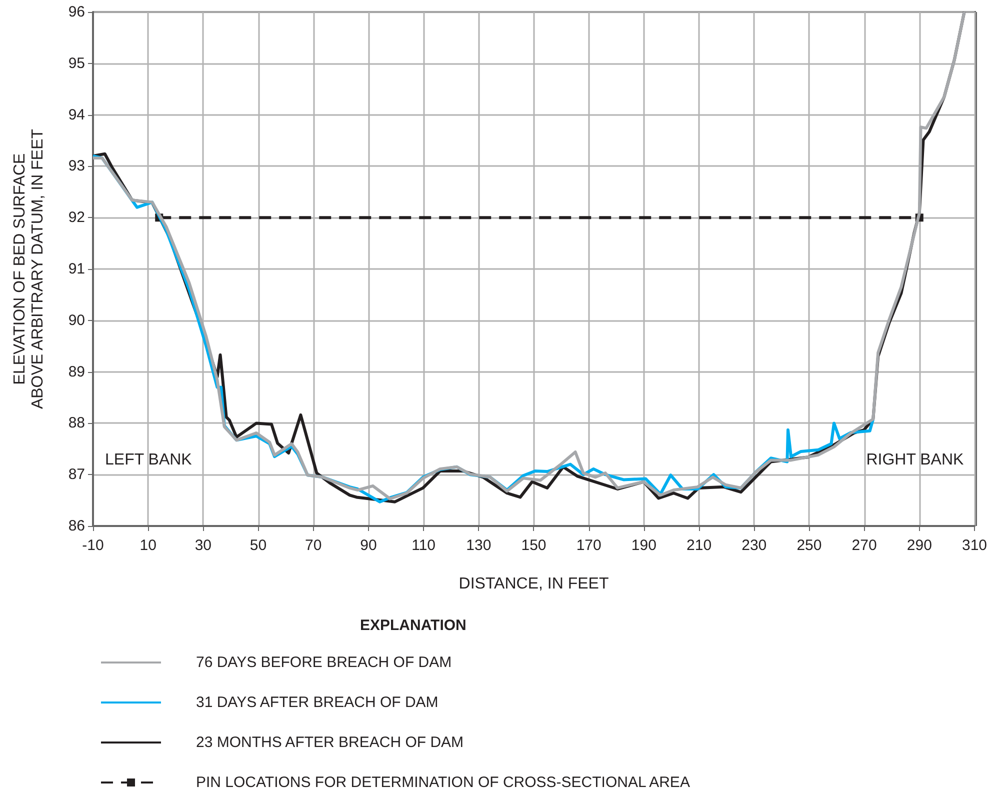  Describe the element at coordinates (589, 545) in the screenshot. I see `x-tick-label: 170` at that location.